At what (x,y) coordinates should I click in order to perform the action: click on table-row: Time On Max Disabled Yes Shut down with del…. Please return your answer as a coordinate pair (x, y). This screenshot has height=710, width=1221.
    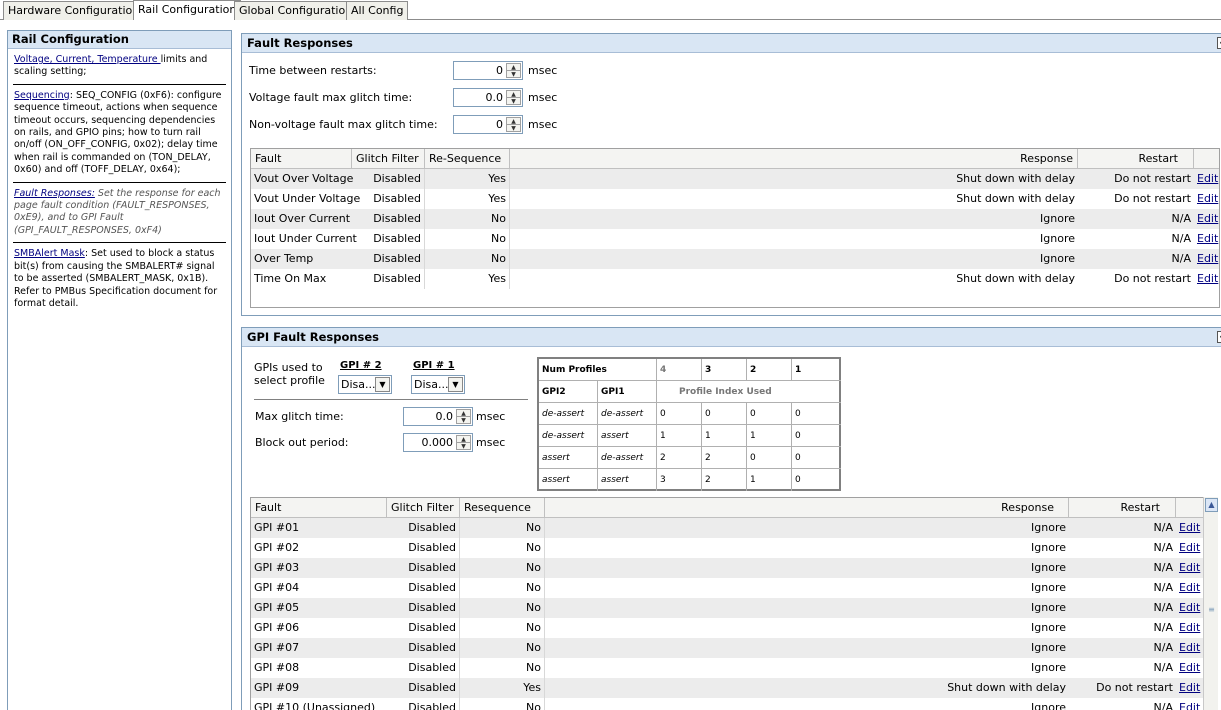
    Looking at the image, I should click on (735, 279).